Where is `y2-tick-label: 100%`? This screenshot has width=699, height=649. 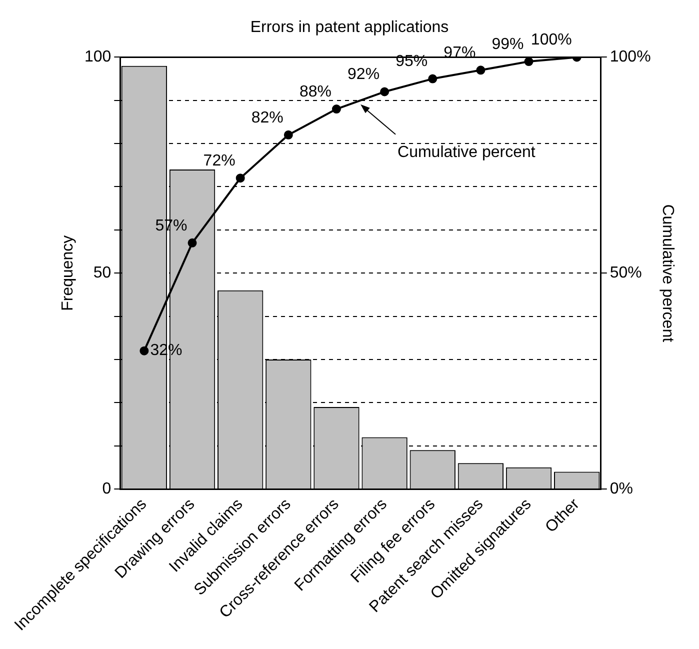 y2-tick-label: 100% is located at coordinates (630, 57).